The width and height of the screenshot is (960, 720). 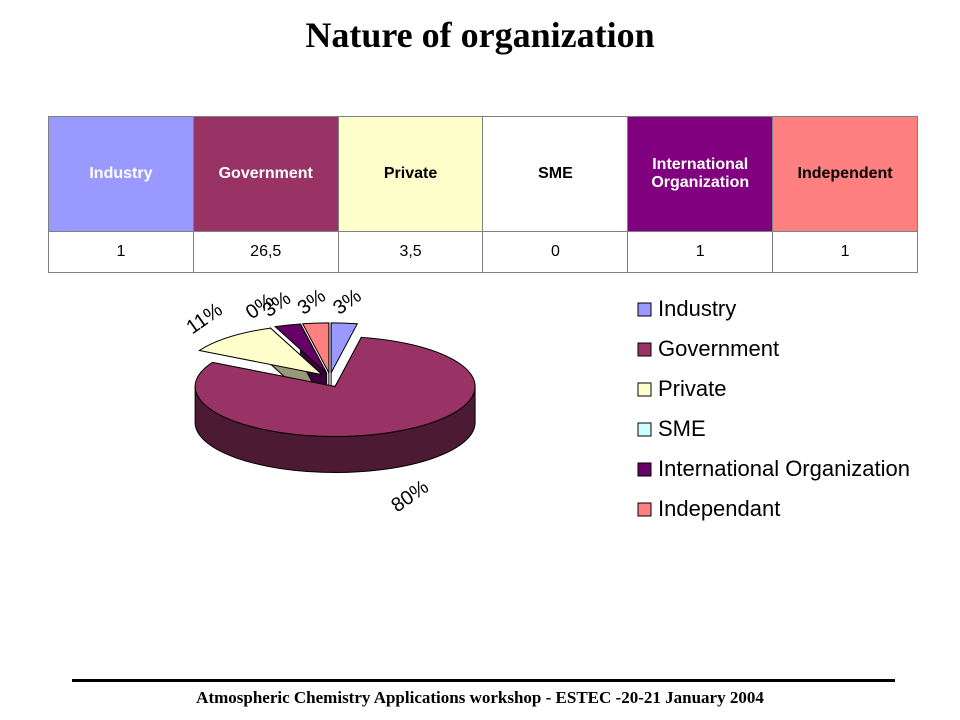 What do you see at coordinates (555, 252) in the screenshot?
I see `data-cell: 0` at bounding box center [555, 252].